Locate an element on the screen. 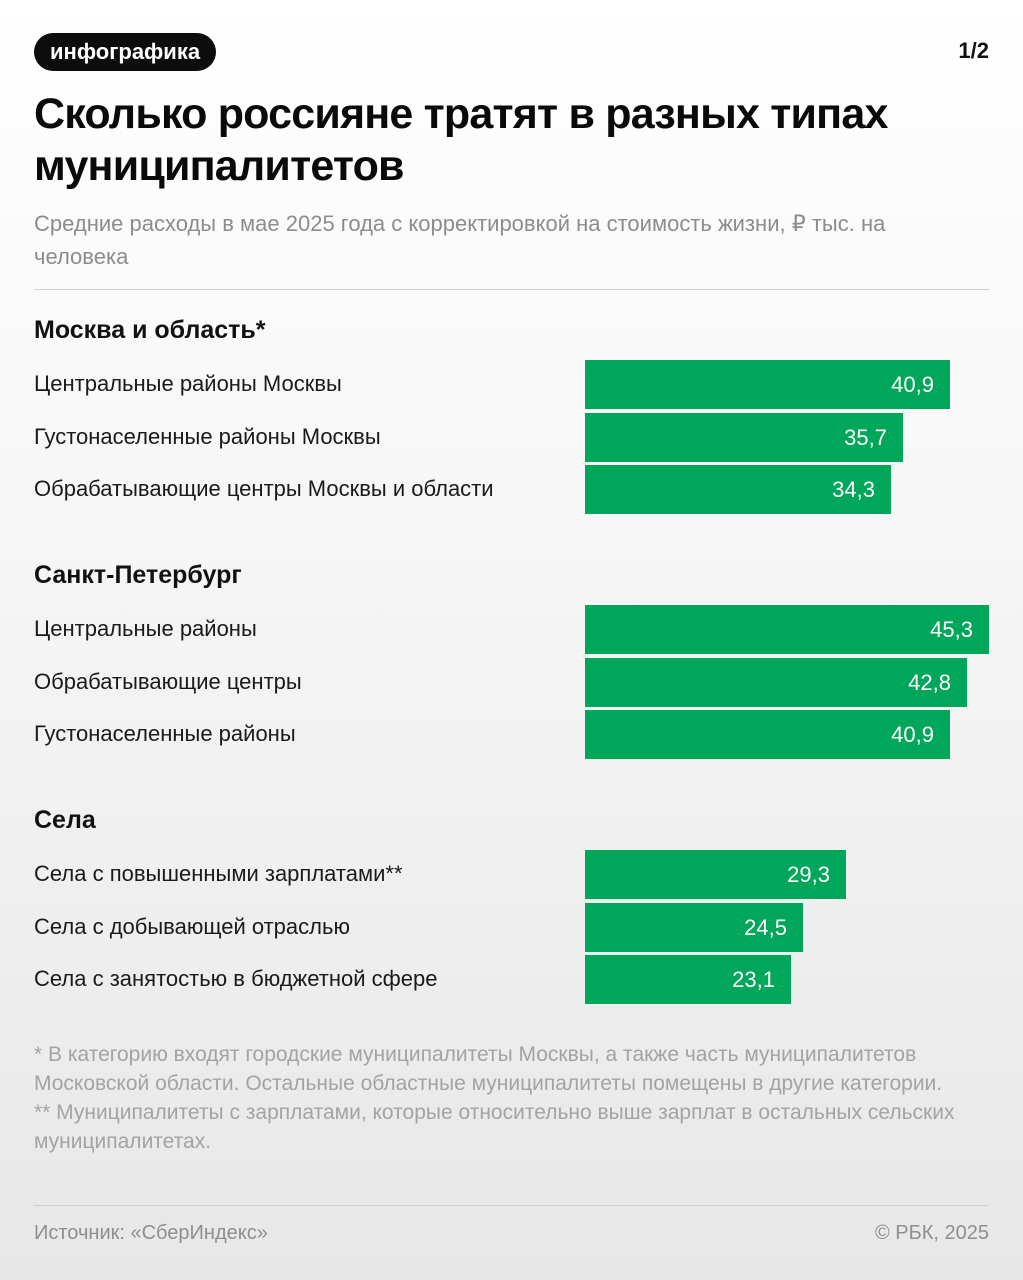  category-badge: инфографика is located at coordinates (125, 52).